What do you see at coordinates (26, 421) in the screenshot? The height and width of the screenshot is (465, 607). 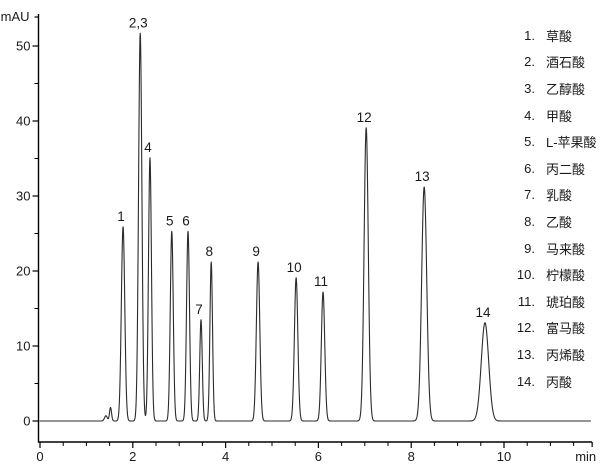 I see `y-tick-label: 0` at bounding box center [26, 421].